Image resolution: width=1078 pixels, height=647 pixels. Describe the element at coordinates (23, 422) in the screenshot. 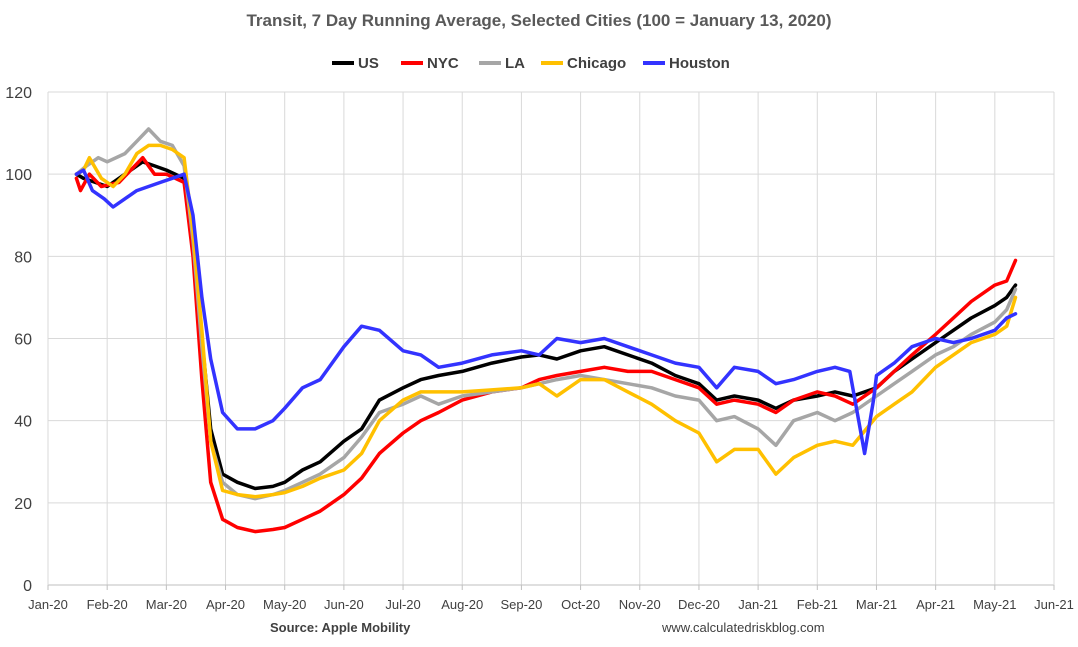

I see `y-tick-label: 40` at that location.